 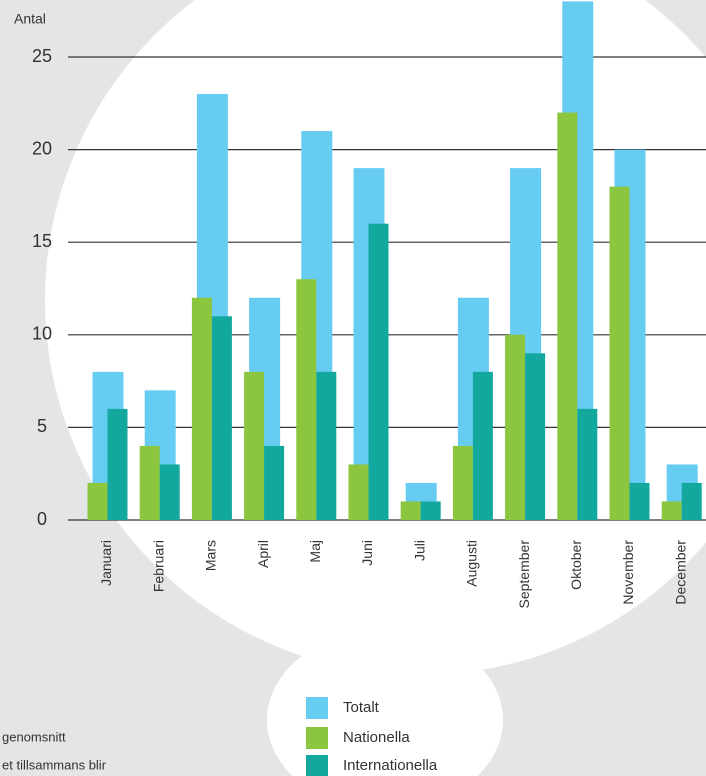 I want to click on x-tick-label: Juli, so click(x=419, y=550).